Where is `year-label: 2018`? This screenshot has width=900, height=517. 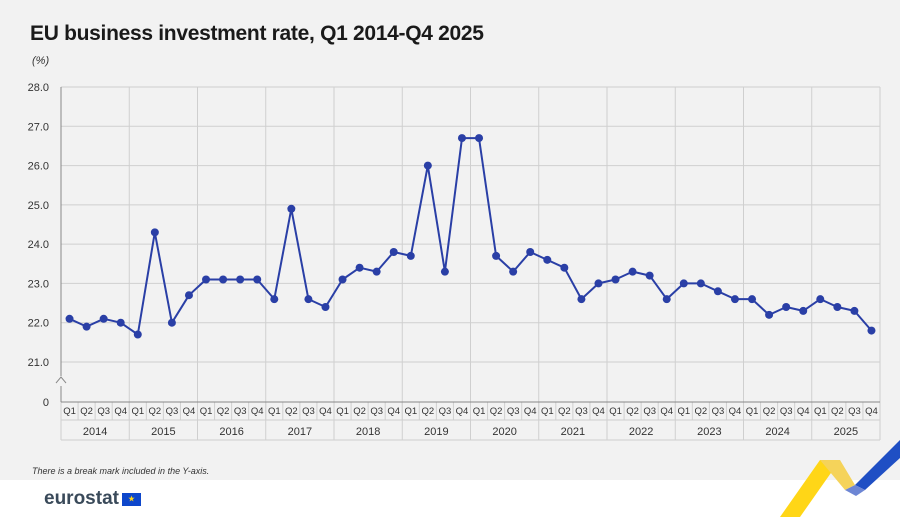
year-label: 2018 is located at coordinates (368, 432).